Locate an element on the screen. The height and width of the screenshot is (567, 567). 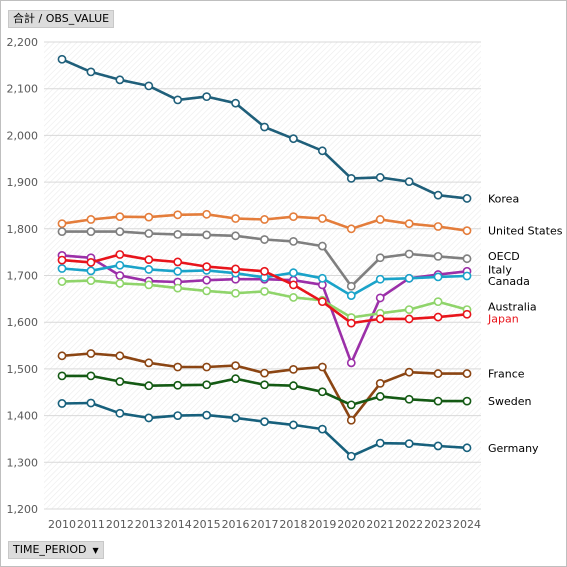
y-tick-label: 2,100 is located at coordinates (23, 89).